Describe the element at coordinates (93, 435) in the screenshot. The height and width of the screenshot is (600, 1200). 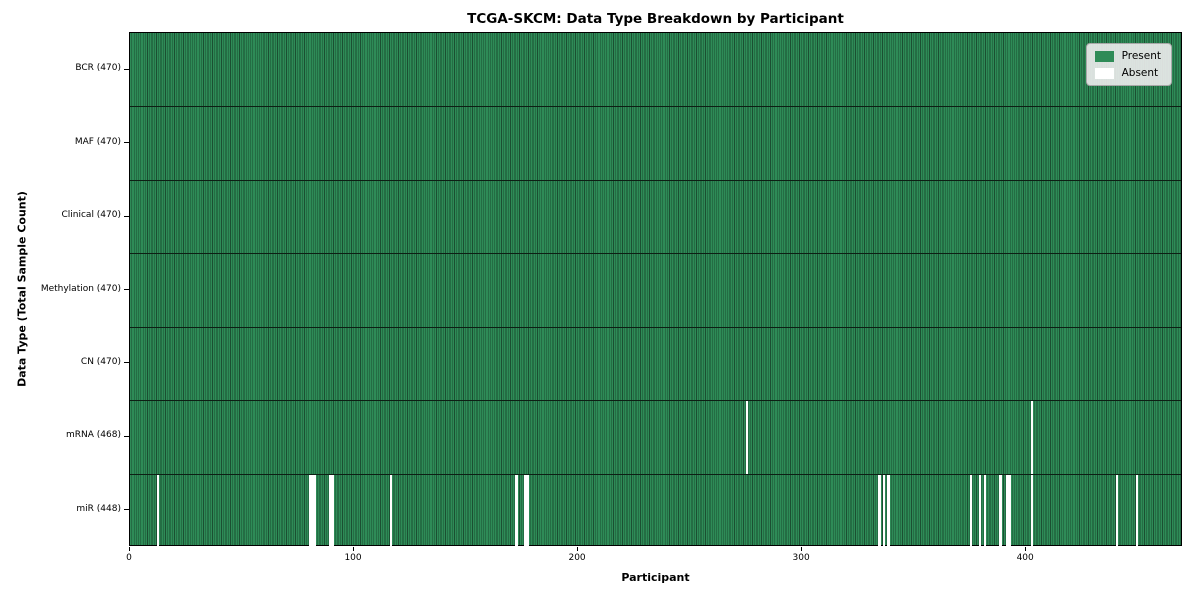
I see `y-tick-label-mRNA: mRNA (468)` at that location.